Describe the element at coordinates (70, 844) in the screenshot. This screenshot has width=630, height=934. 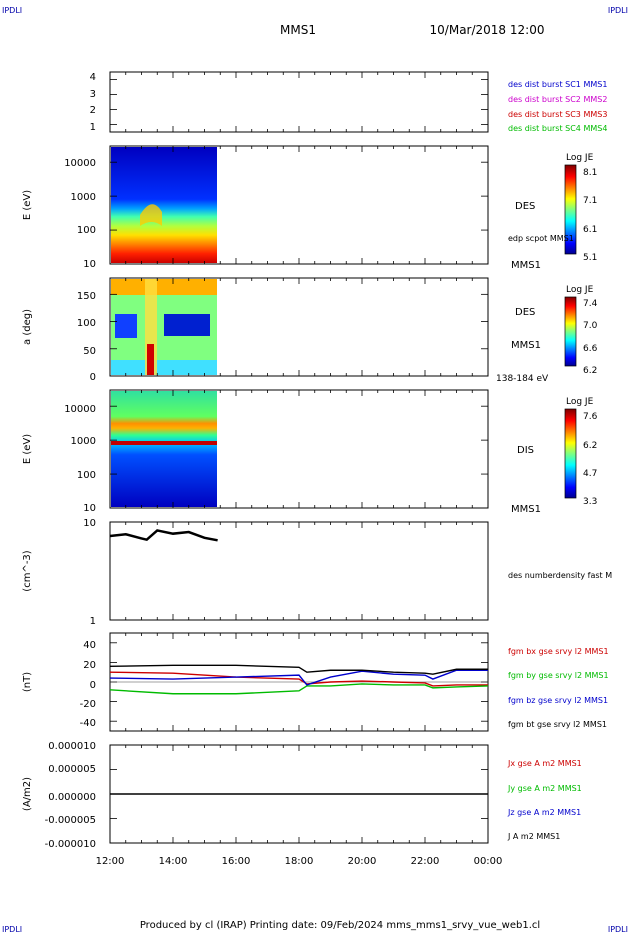
I see `y-tick-label: -0.000010` at that location.